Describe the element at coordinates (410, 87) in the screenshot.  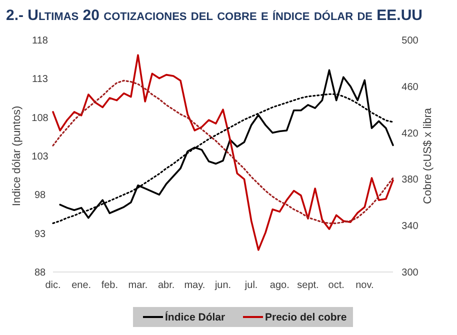
I see `y2-tick-label: 460` at that location.